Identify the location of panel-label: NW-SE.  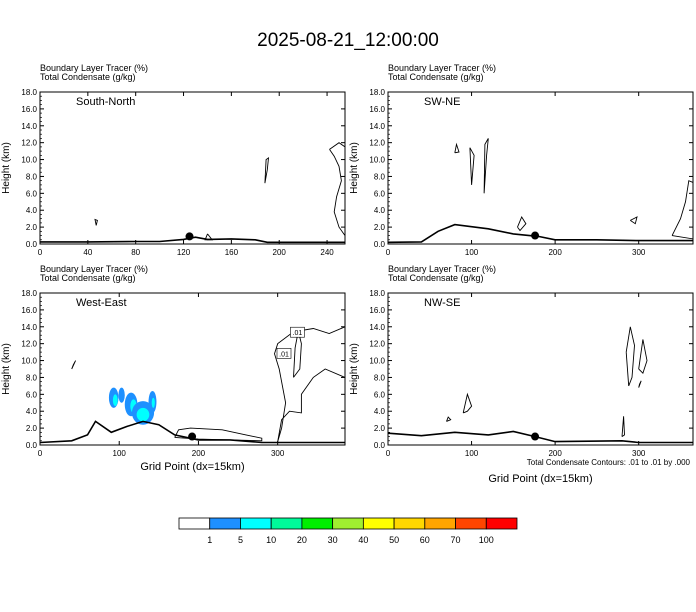
(442, 303).